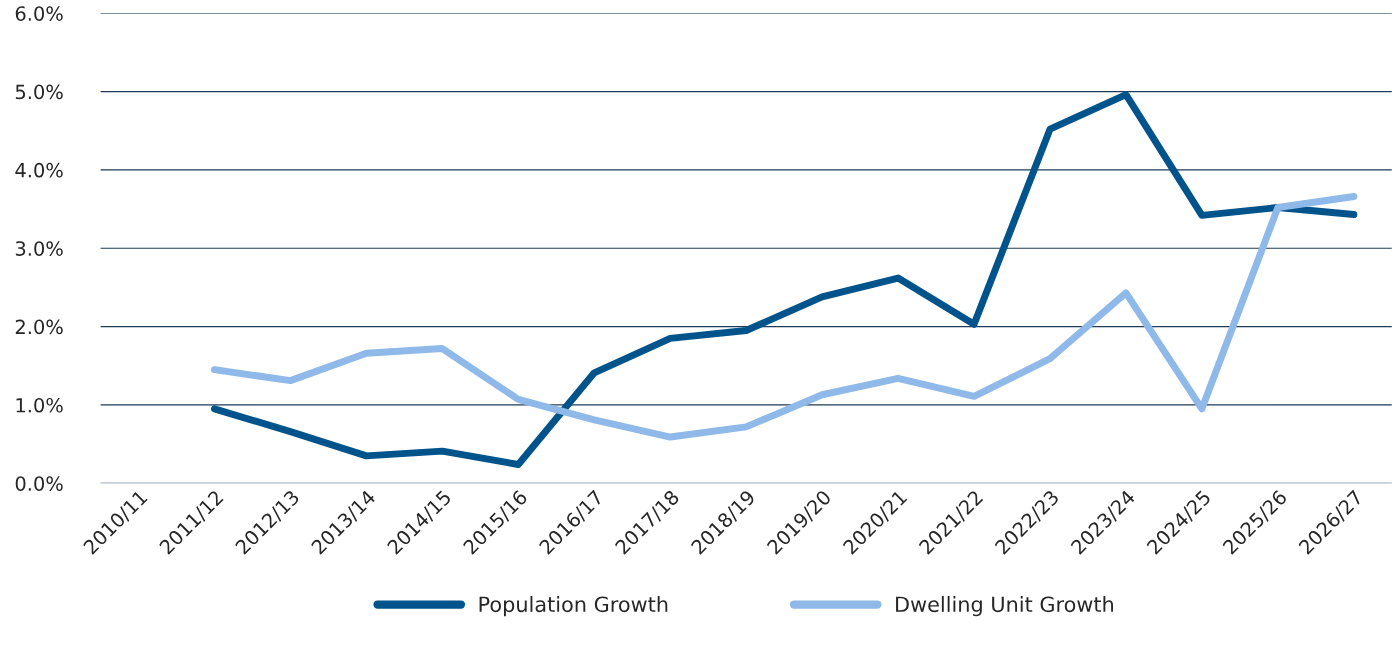  I want to click on legend-label: Population Growth, so click(573, 606).